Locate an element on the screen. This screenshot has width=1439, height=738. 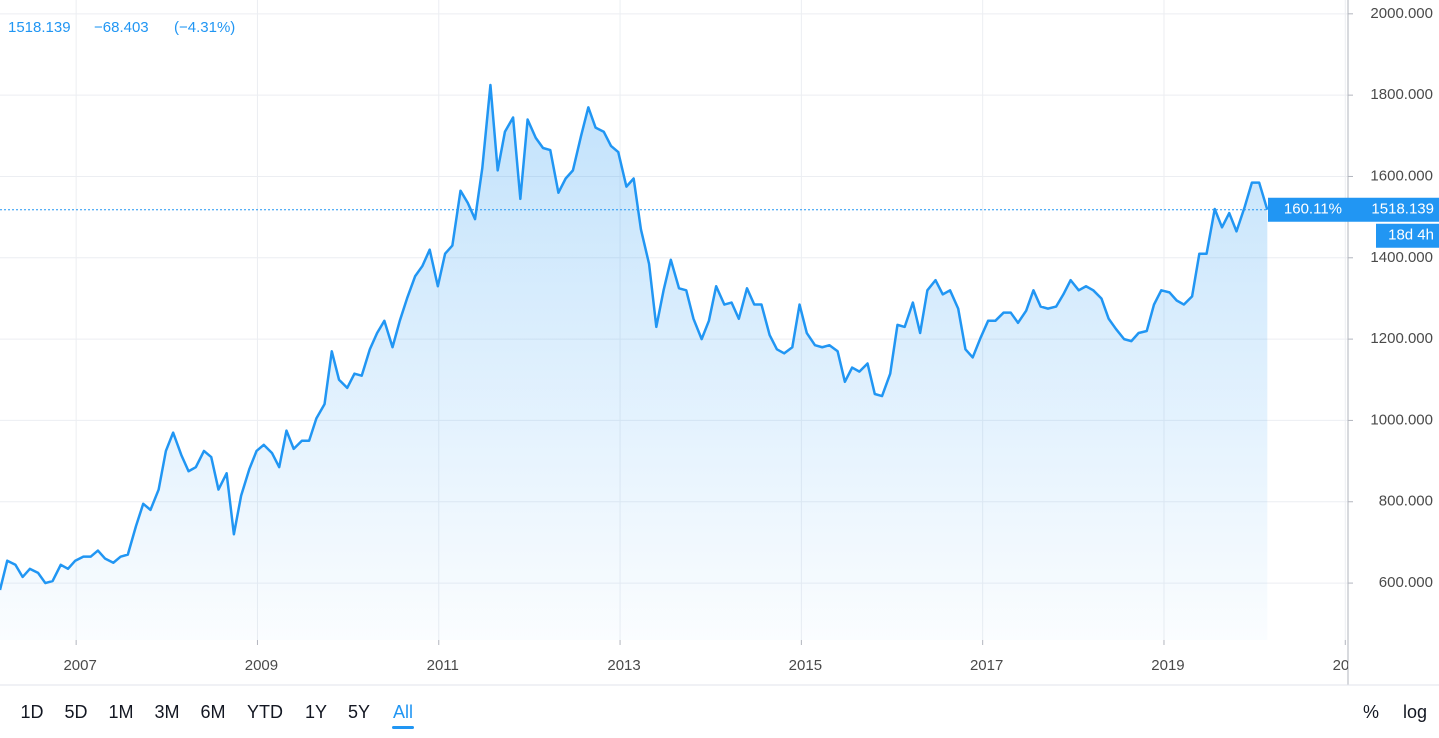
x-axis: 2007 2009 2011 2013 2015 2017 2019 2021 is located at coordinates (714, 657).